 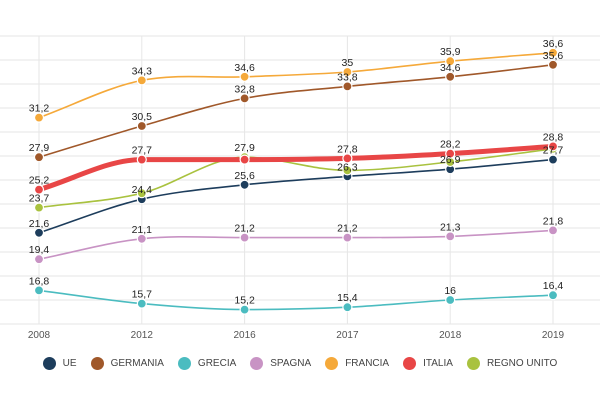 What do you see at coordinates (217, 363) in the screenshot?
I see `legend-label: GRECIA` at bounding box center [217, 363].